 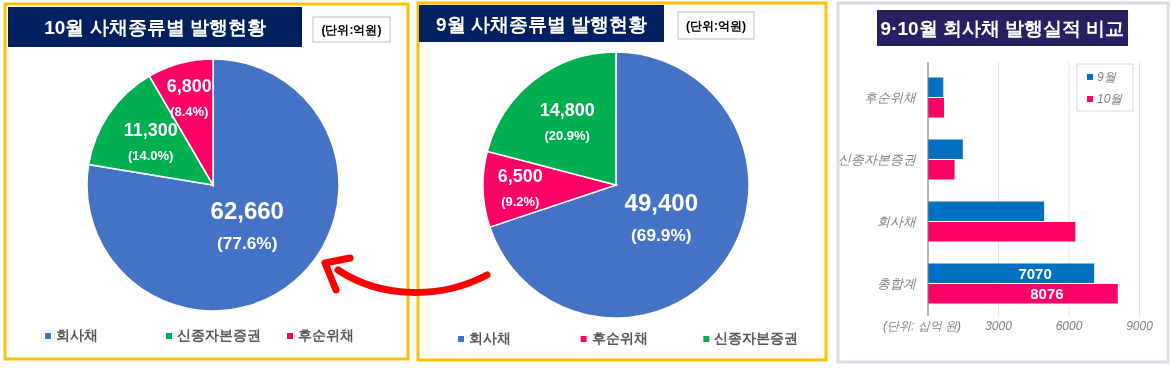 I want to click on chart-title: 10월 사채종류별 발행현황, so click(x=155, y=27).